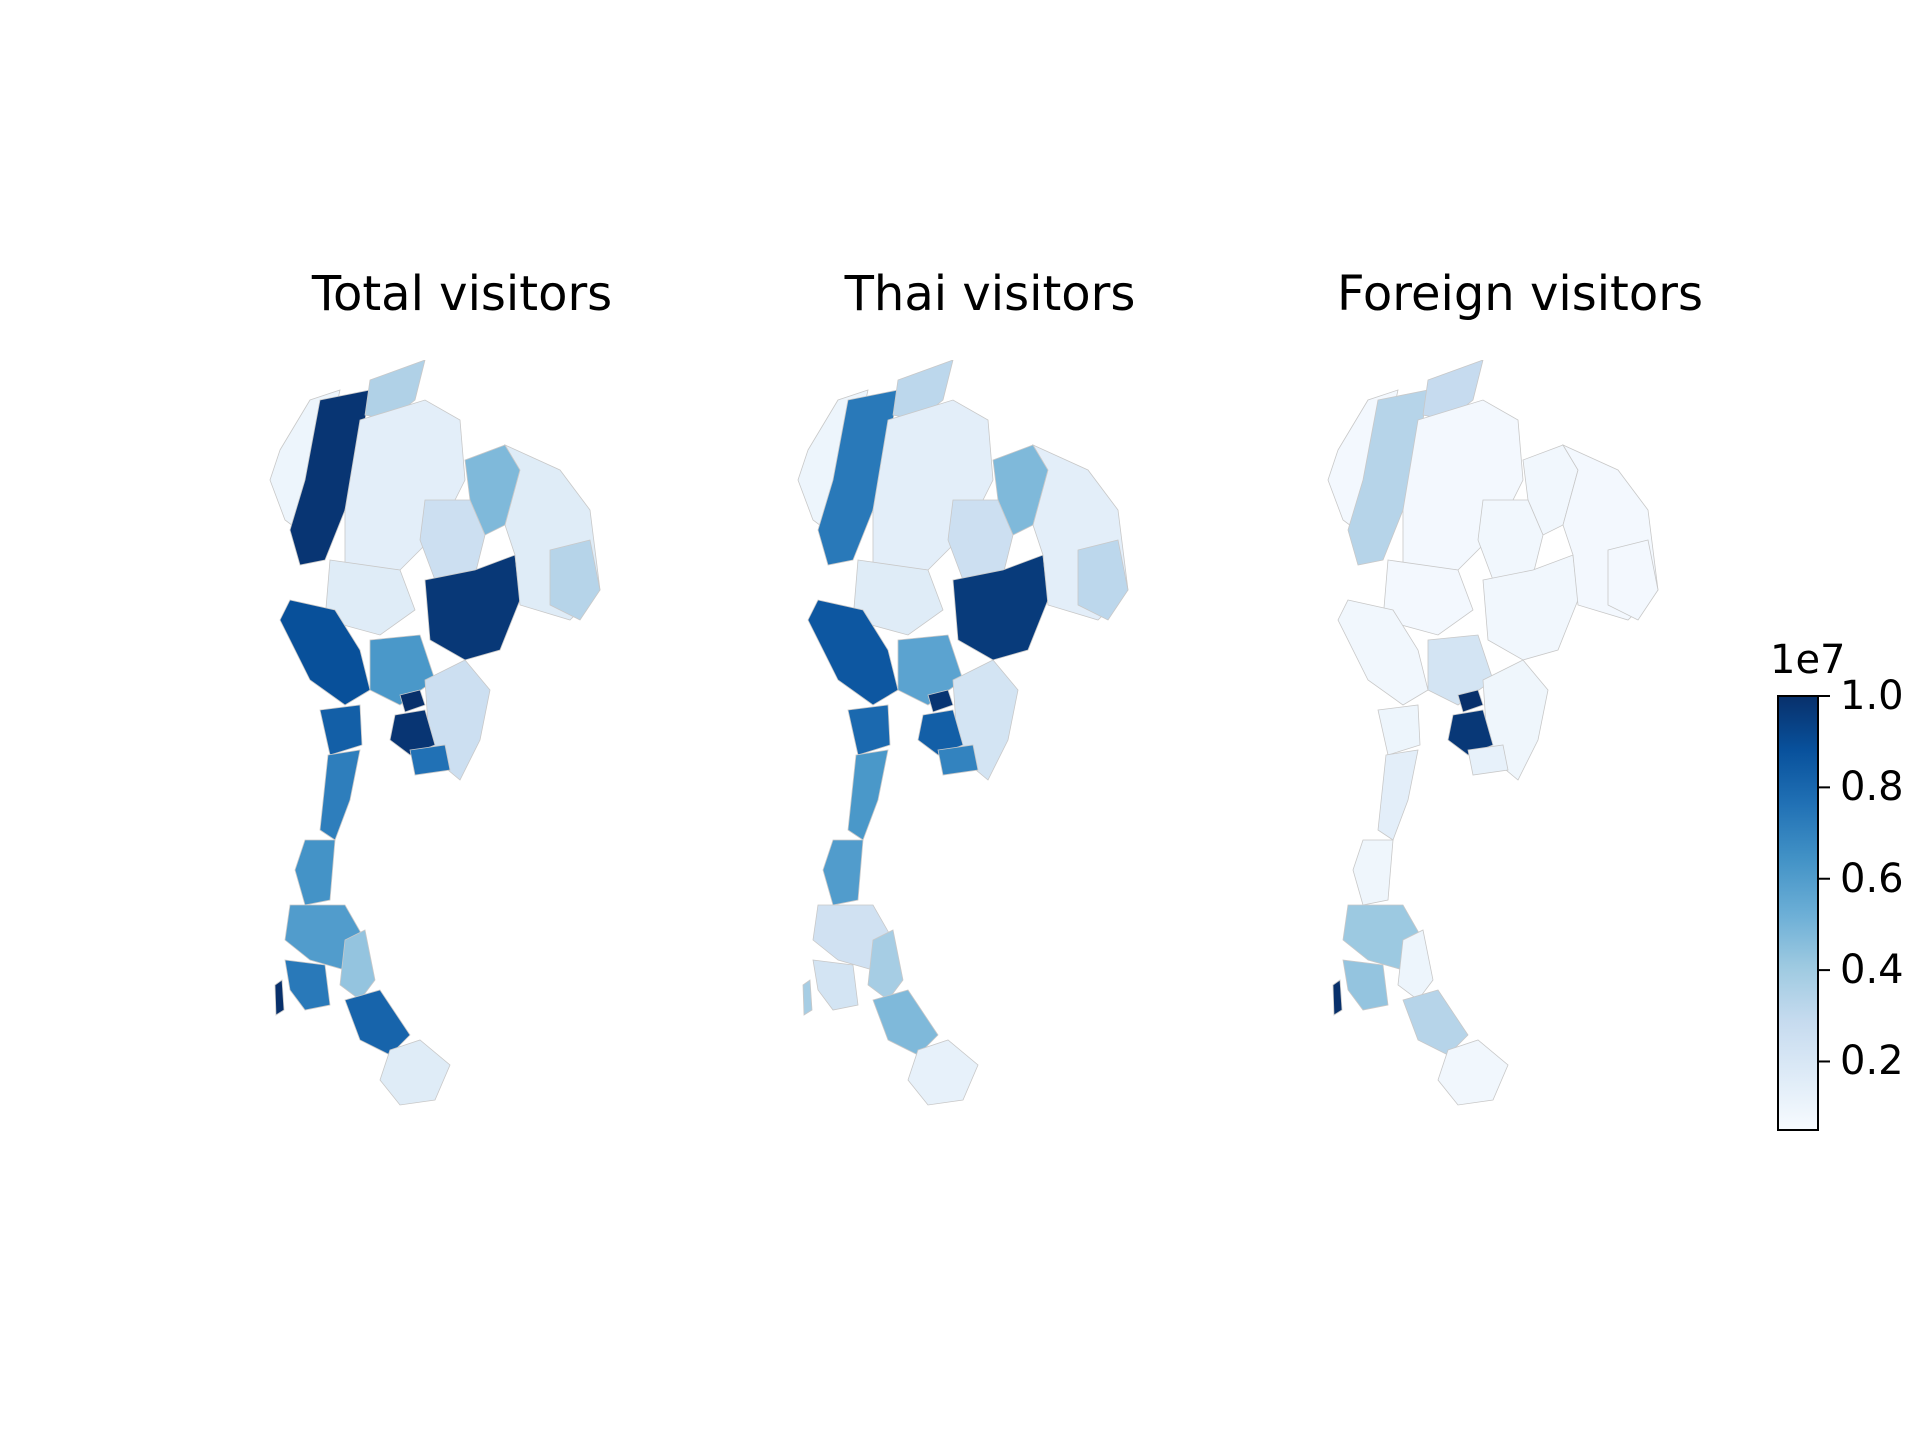 The height and width of the screenshot is (1440, 1920). What do you see at coordinates (1872, 787) in the screenshot?
I see `colorbar-tick-label: 0.8` at bounding box center [1872, 787].